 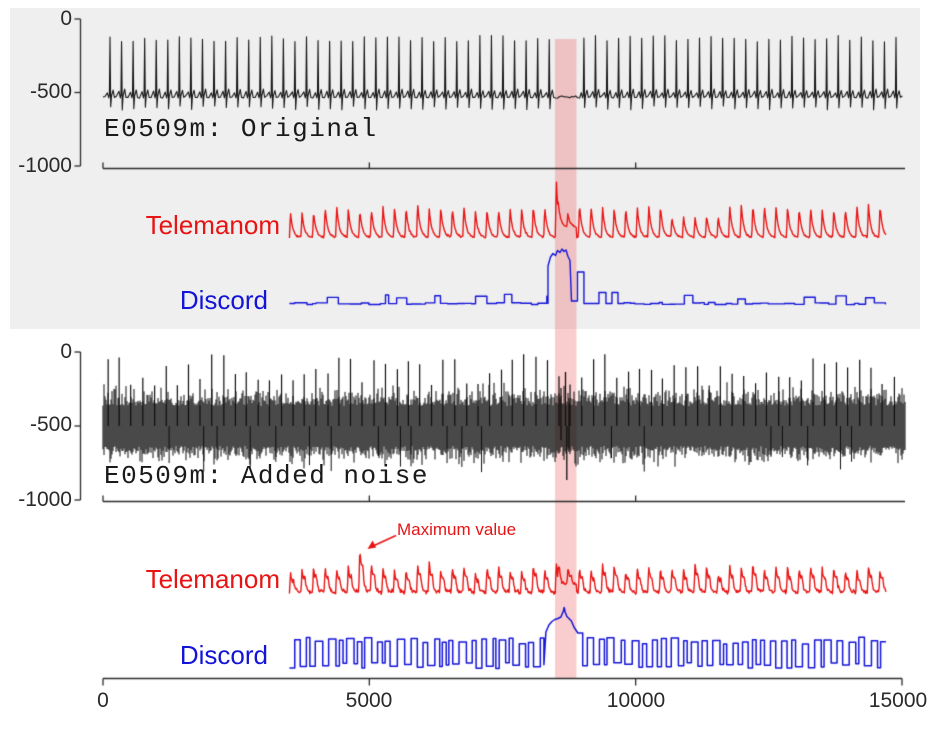 I want to click on p1-ytick-1000: -1000, so click(x=45, y=165).